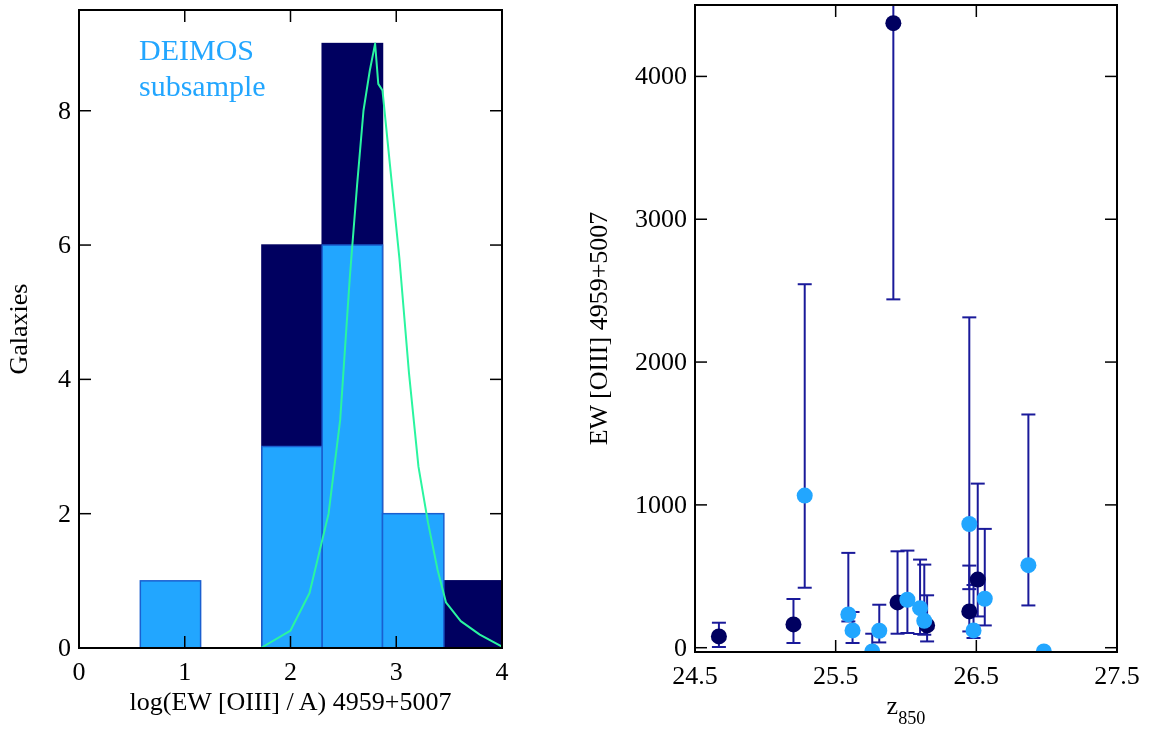  I want to click on y-axis-title: EW [OIII] 4959+5007, so click(598, 328).